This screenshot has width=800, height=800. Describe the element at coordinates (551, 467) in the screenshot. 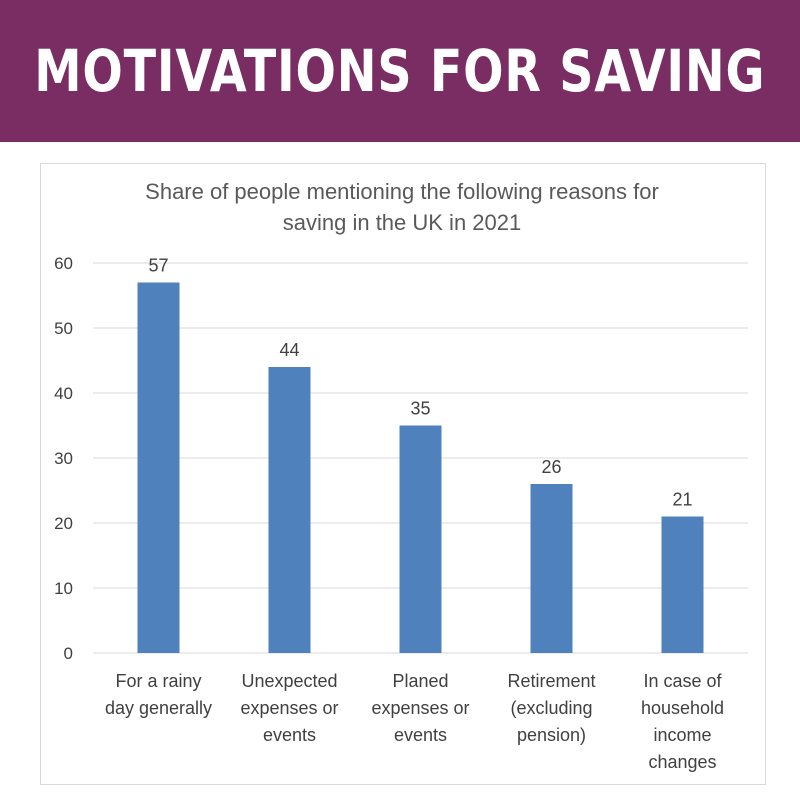

I see `data-label: 26` at that location.